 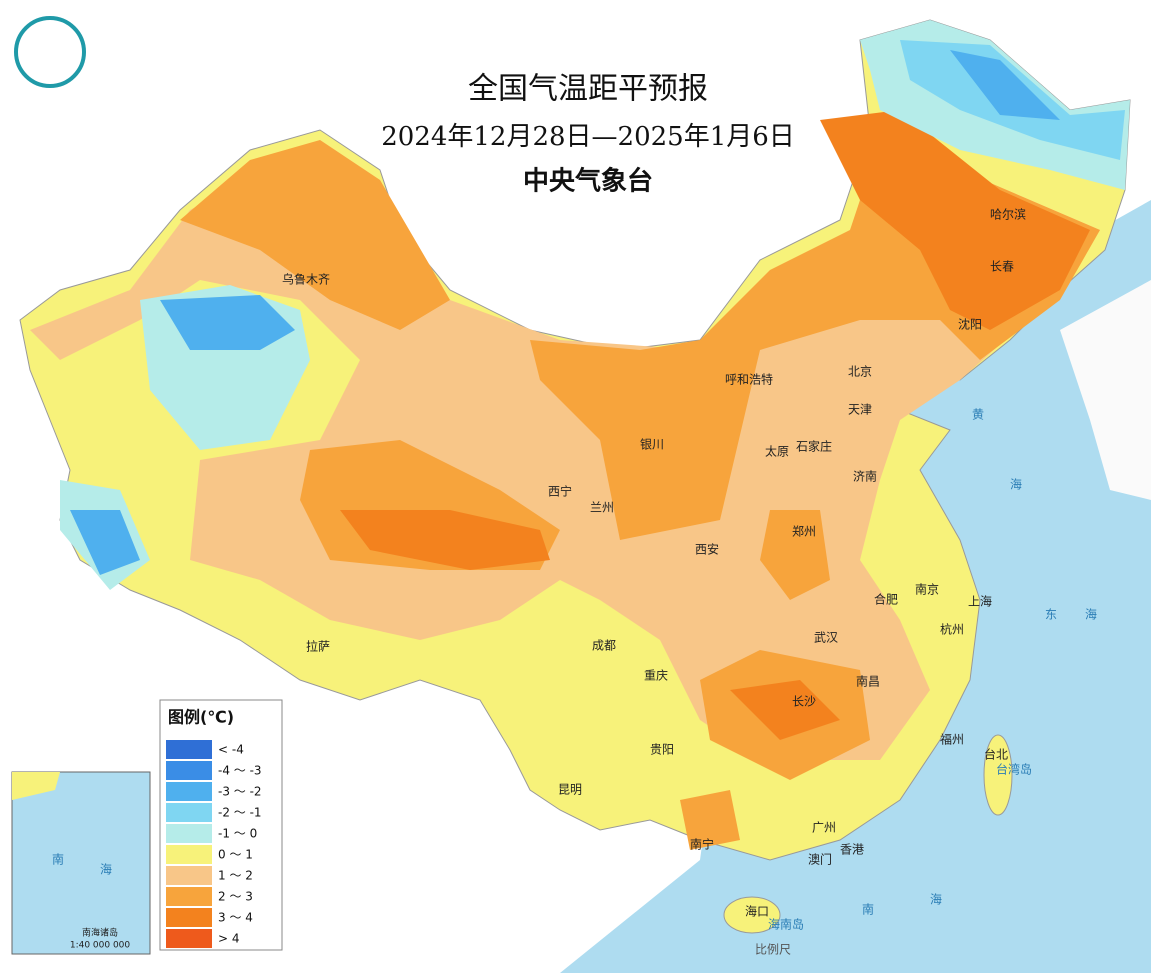 I want to click on city: 福州, so click(x=952, y=739).